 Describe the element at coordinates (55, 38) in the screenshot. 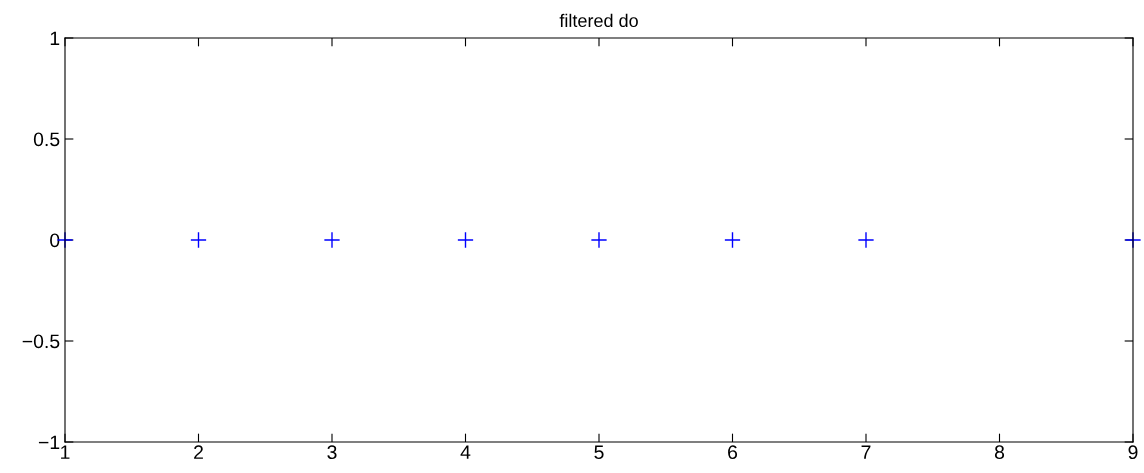

I see `y-tick-label: 1` at that location.